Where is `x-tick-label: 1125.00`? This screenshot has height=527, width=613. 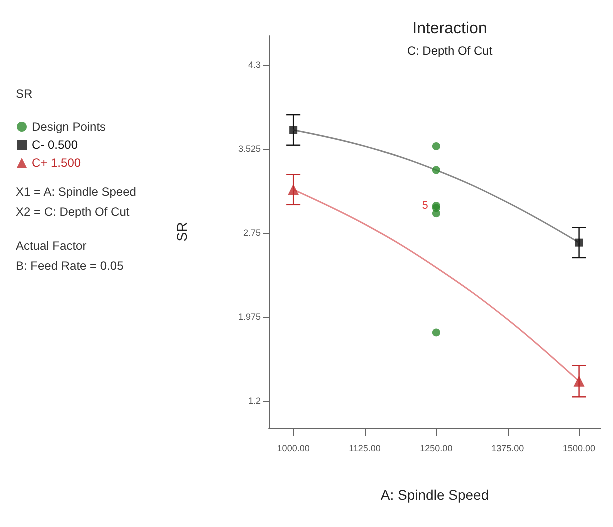
x-tick-label: 1125.00 is located at coordinates (365, 449).